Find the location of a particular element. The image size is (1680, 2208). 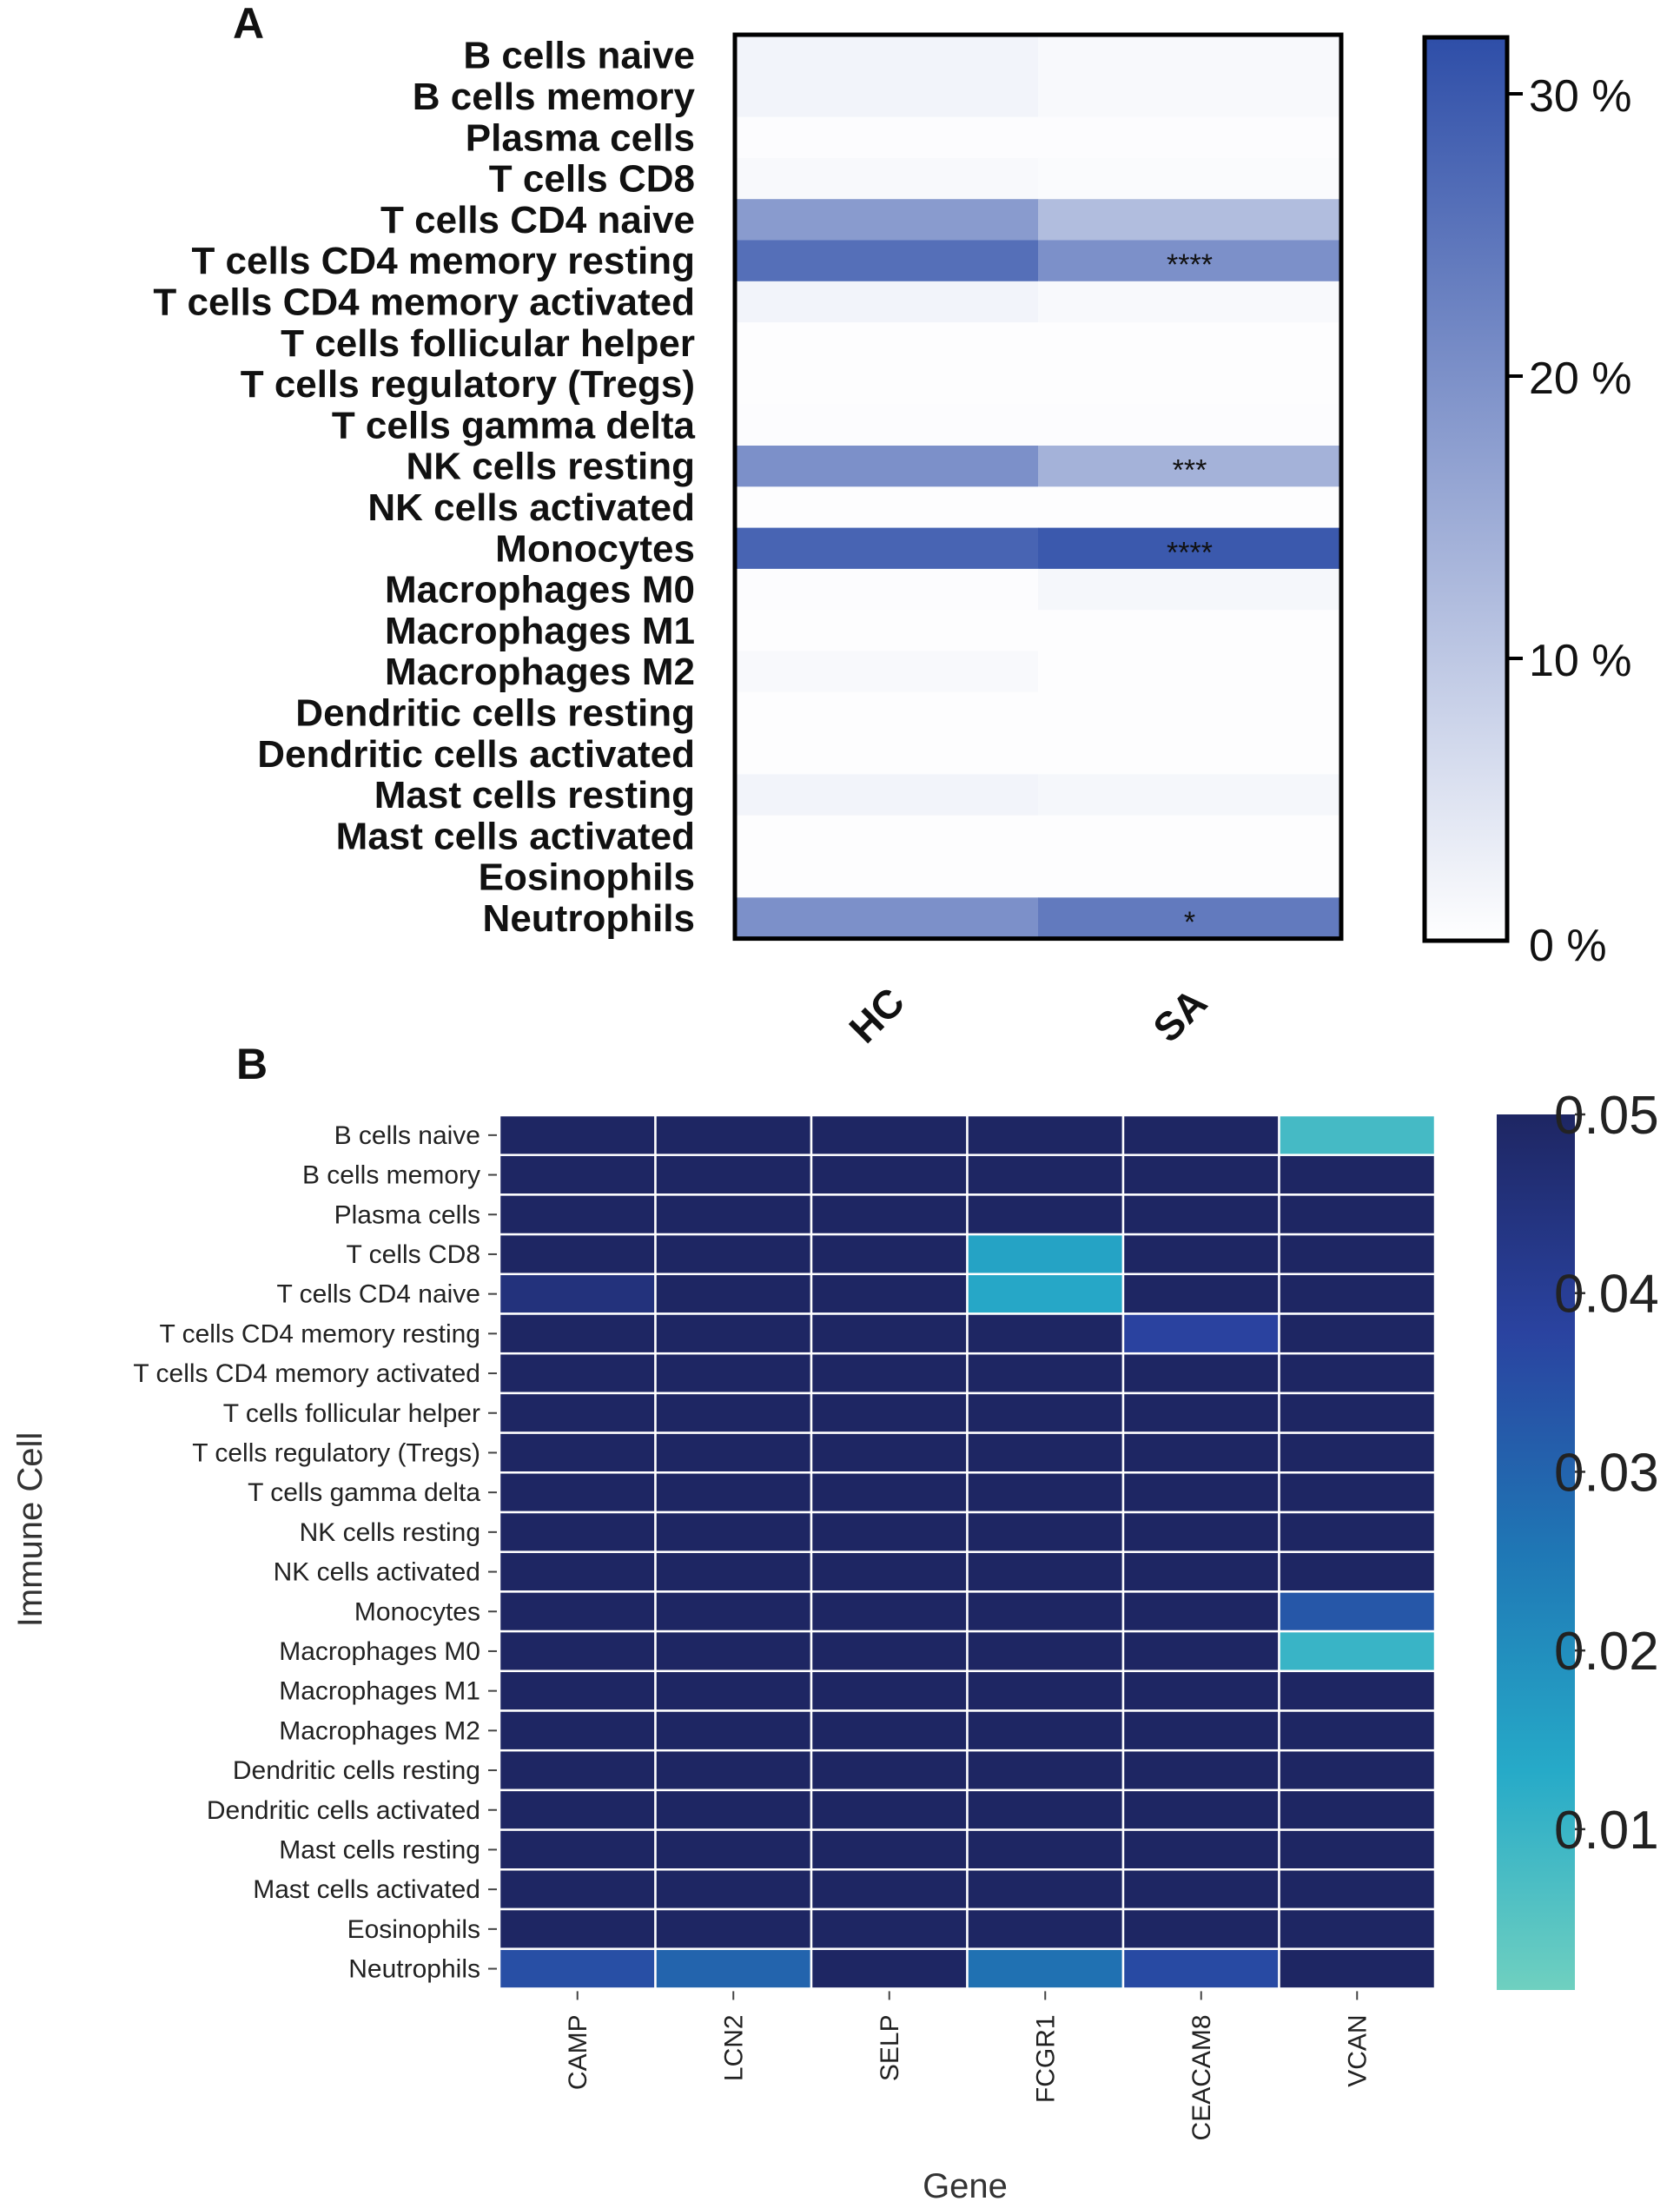

cell-t-cells-regulatory-tregs-selp is located at coordinates (889, 1453).